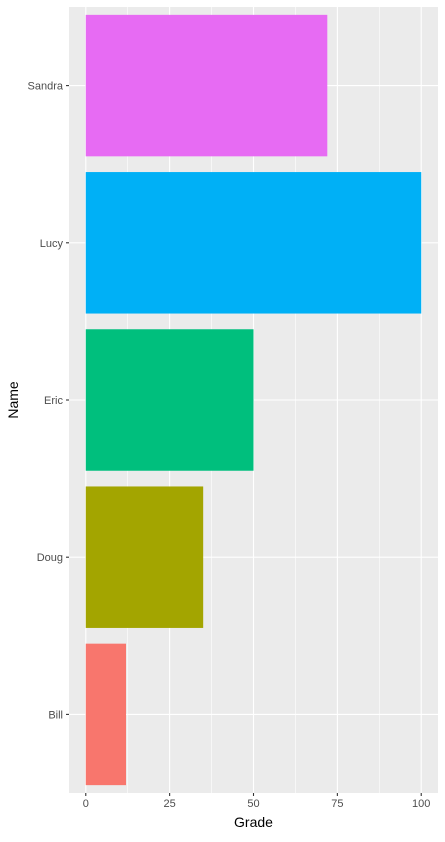  I want to click on y-axis-title: Name, so click(13, 400).